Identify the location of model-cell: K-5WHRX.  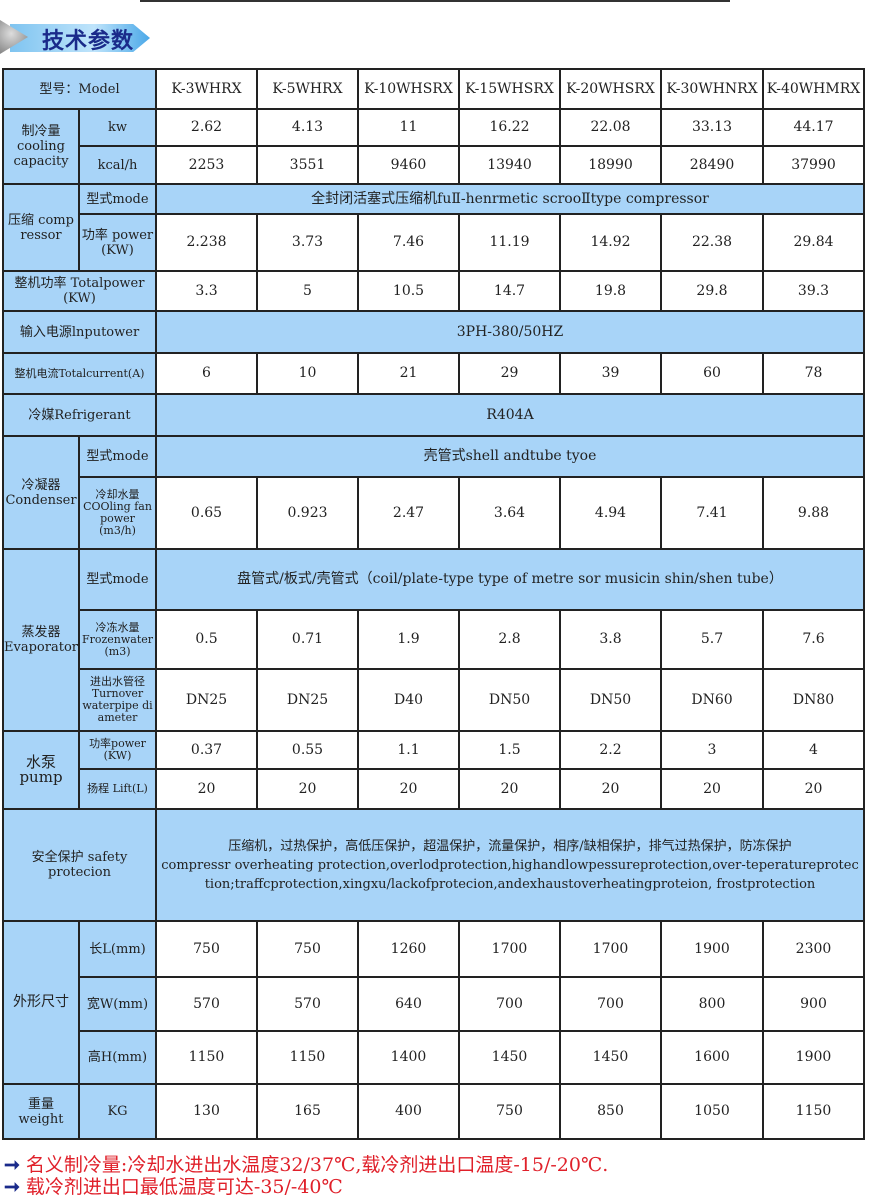
(307, 89).